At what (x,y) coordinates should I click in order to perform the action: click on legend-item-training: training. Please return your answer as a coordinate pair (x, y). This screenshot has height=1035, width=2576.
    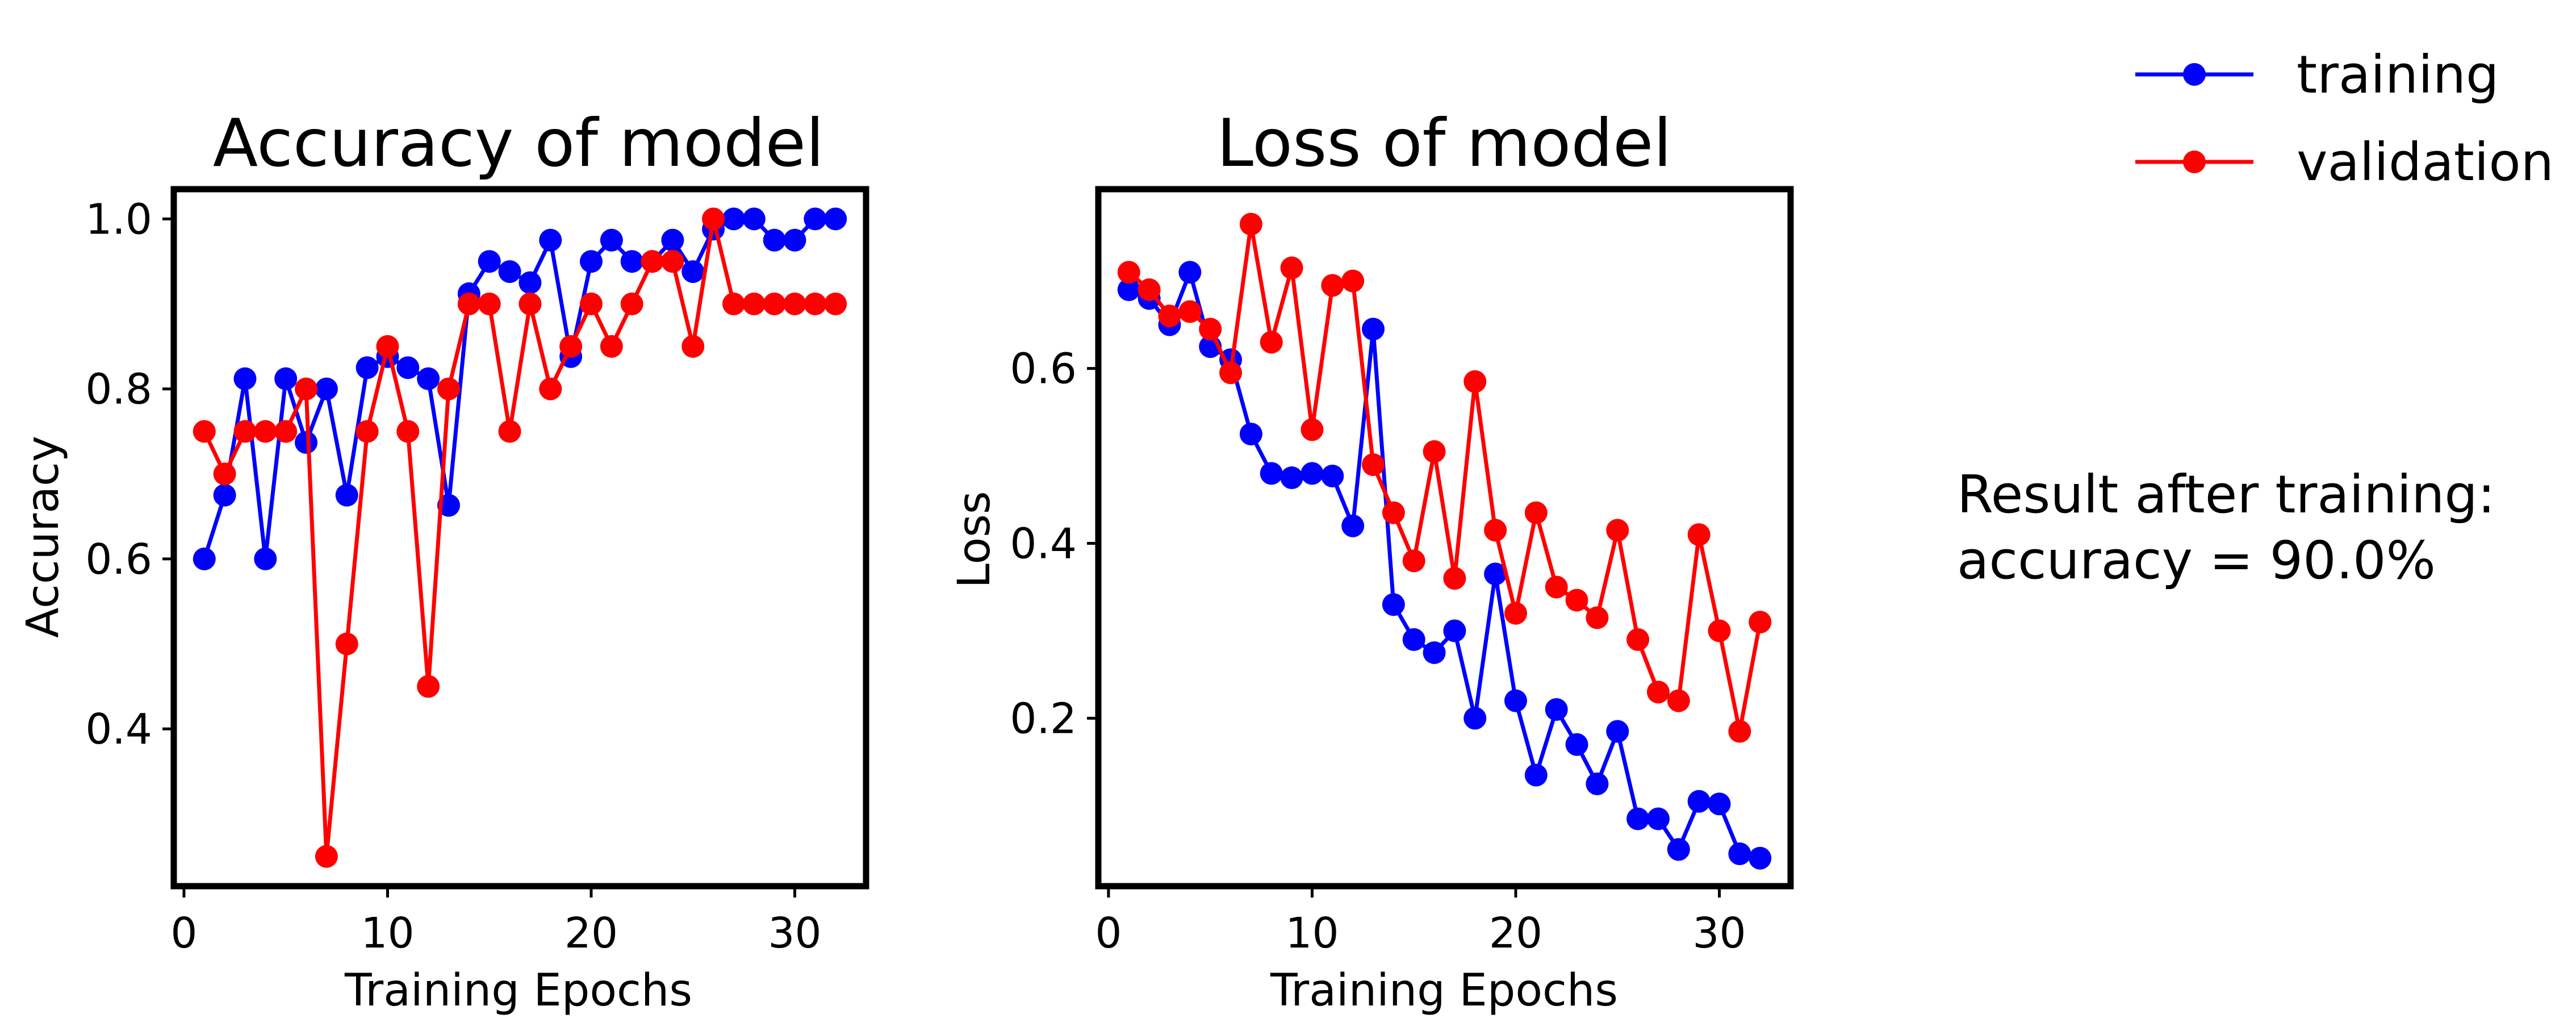
    Looking at the image, I should click on (2317, 74).